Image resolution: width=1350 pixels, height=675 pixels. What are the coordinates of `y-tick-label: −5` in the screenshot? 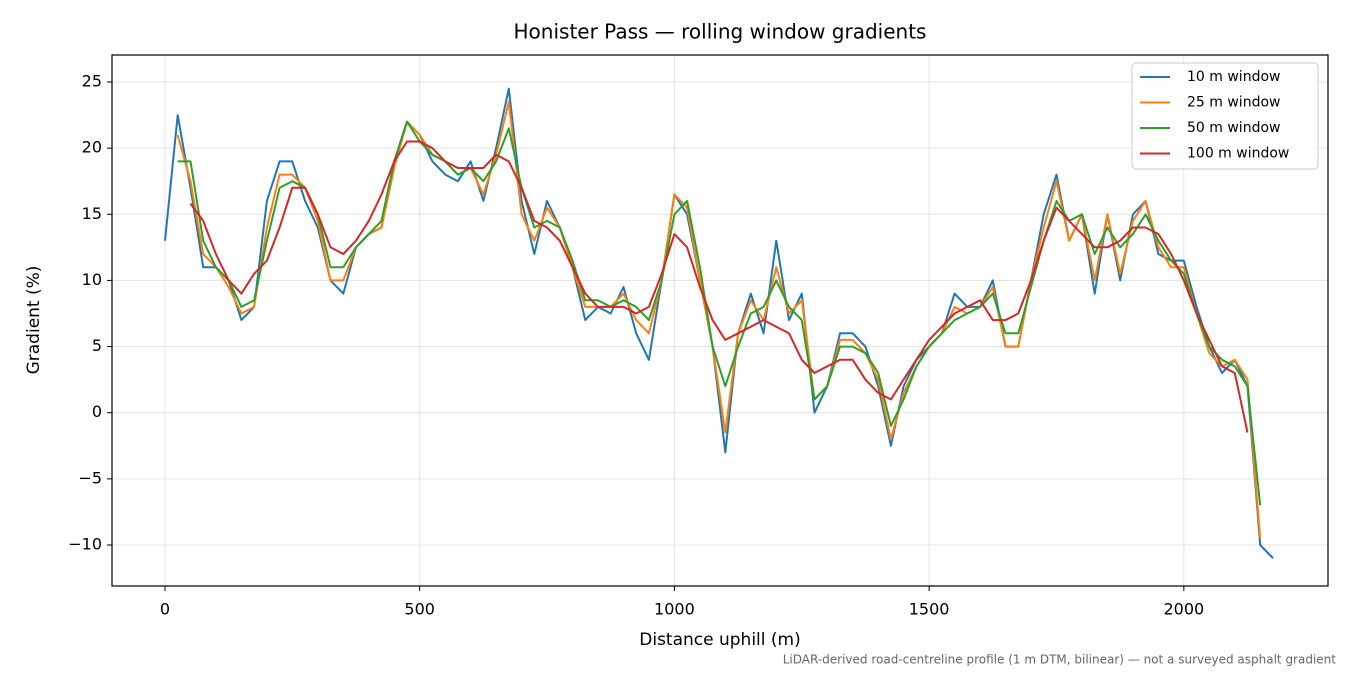 It's located at (90, 477).